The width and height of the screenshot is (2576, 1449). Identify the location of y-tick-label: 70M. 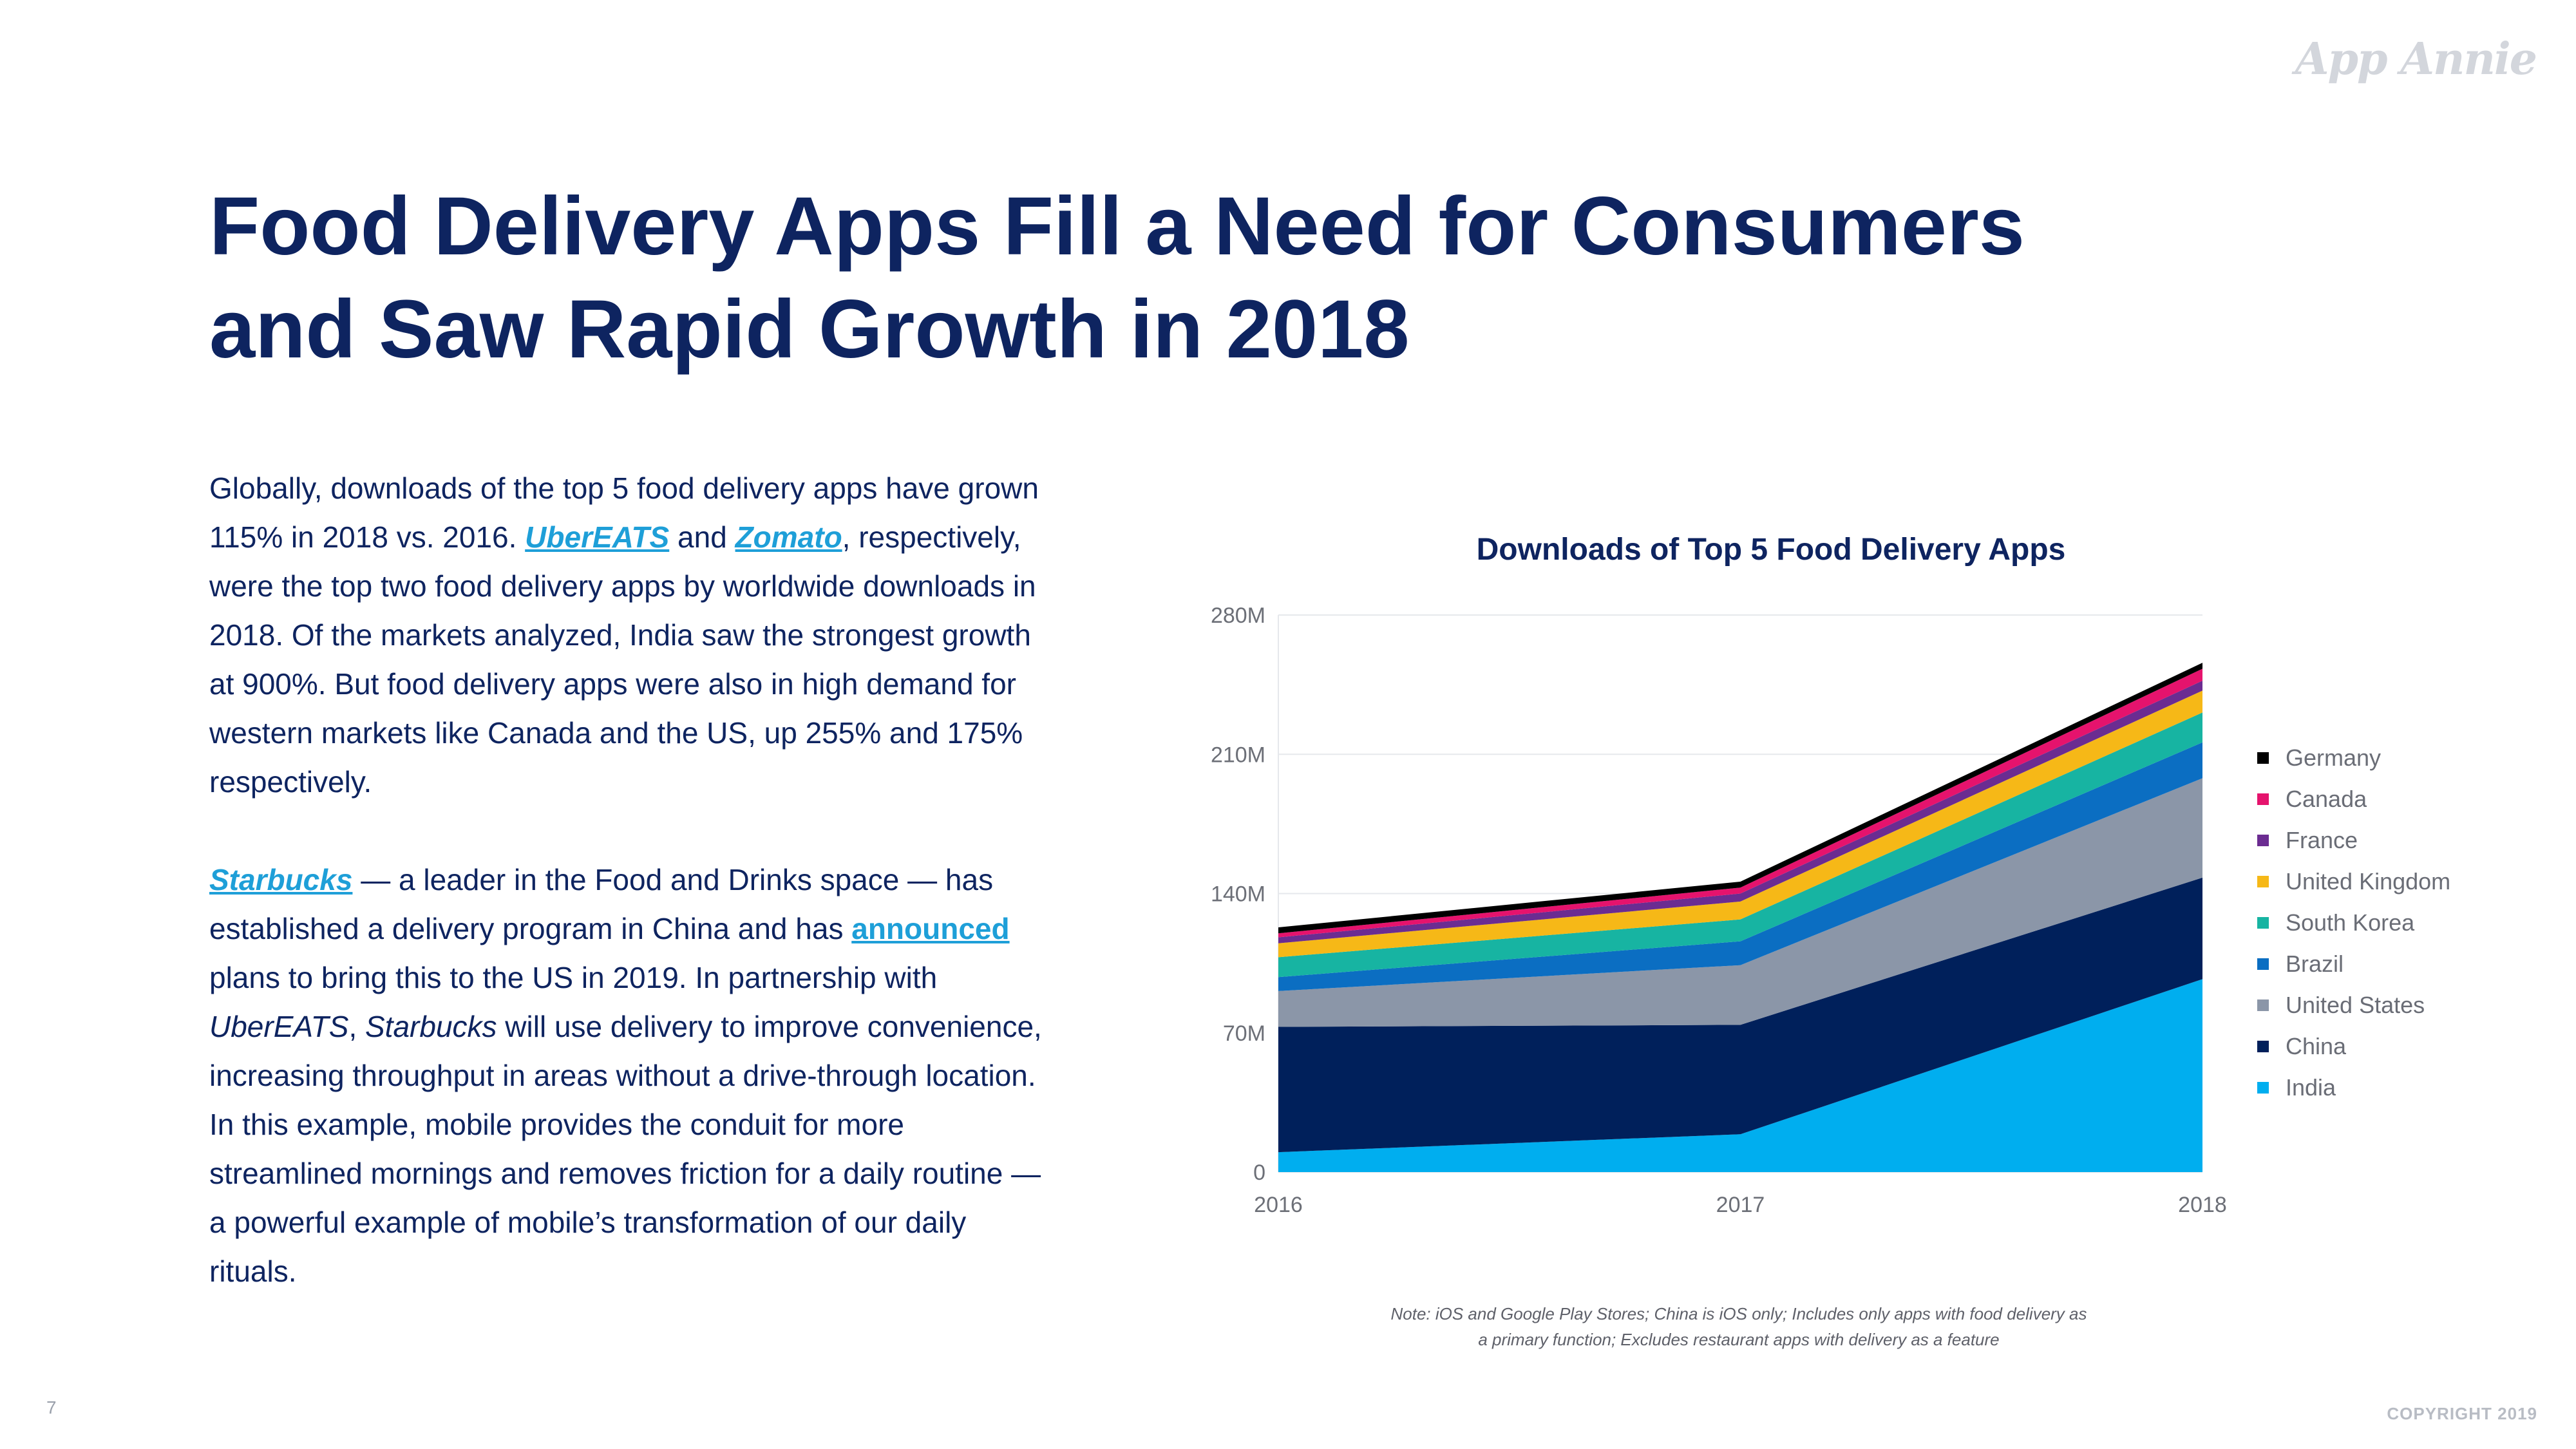
(1244, 1033).